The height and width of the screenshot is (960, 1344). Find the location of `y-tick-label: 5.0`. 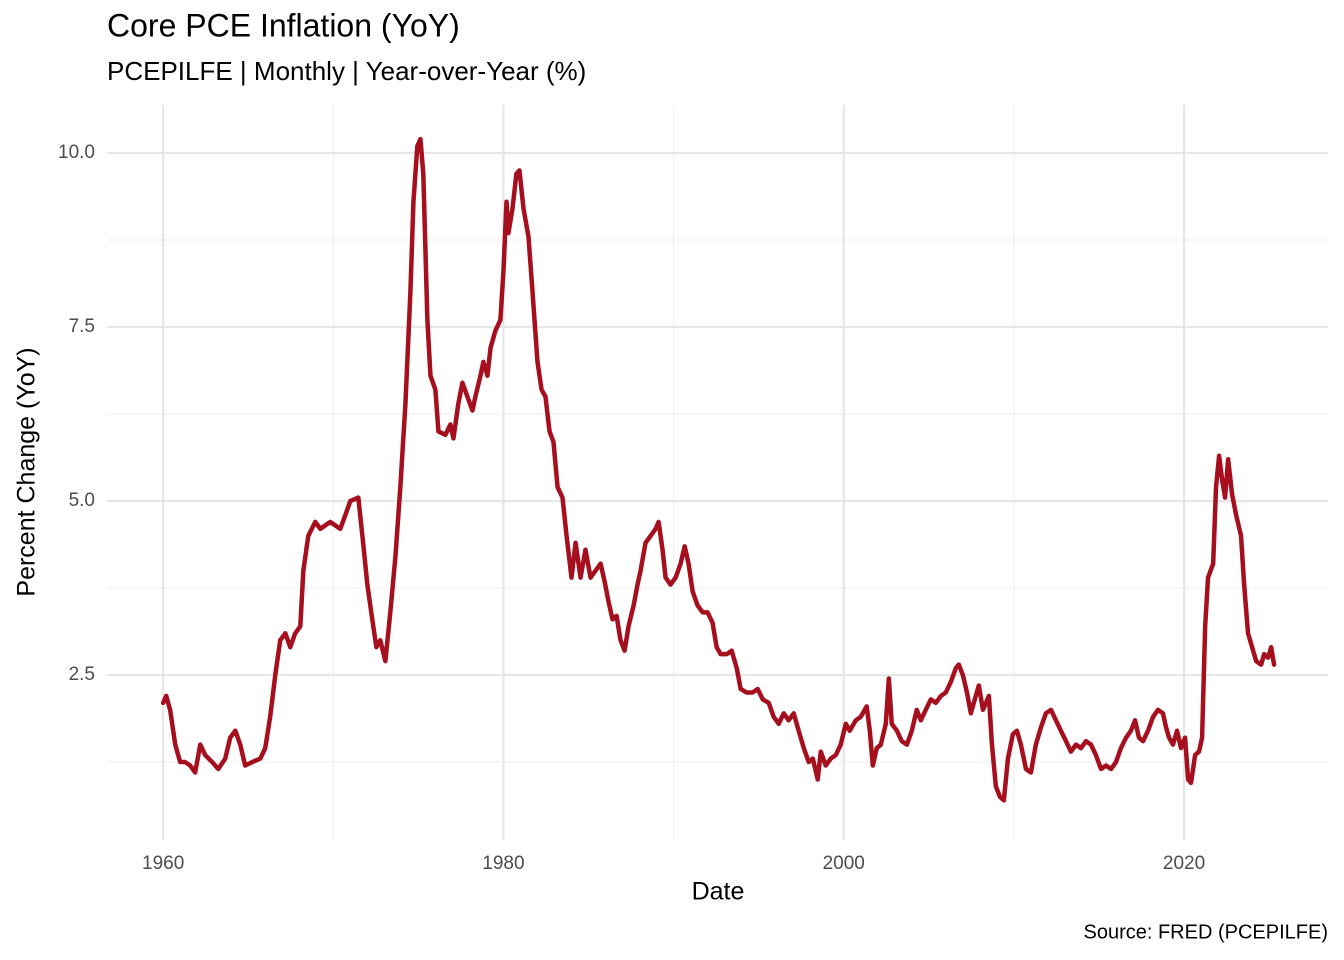

y-tick-label: 5.0 is located at coordinates (82, 500).